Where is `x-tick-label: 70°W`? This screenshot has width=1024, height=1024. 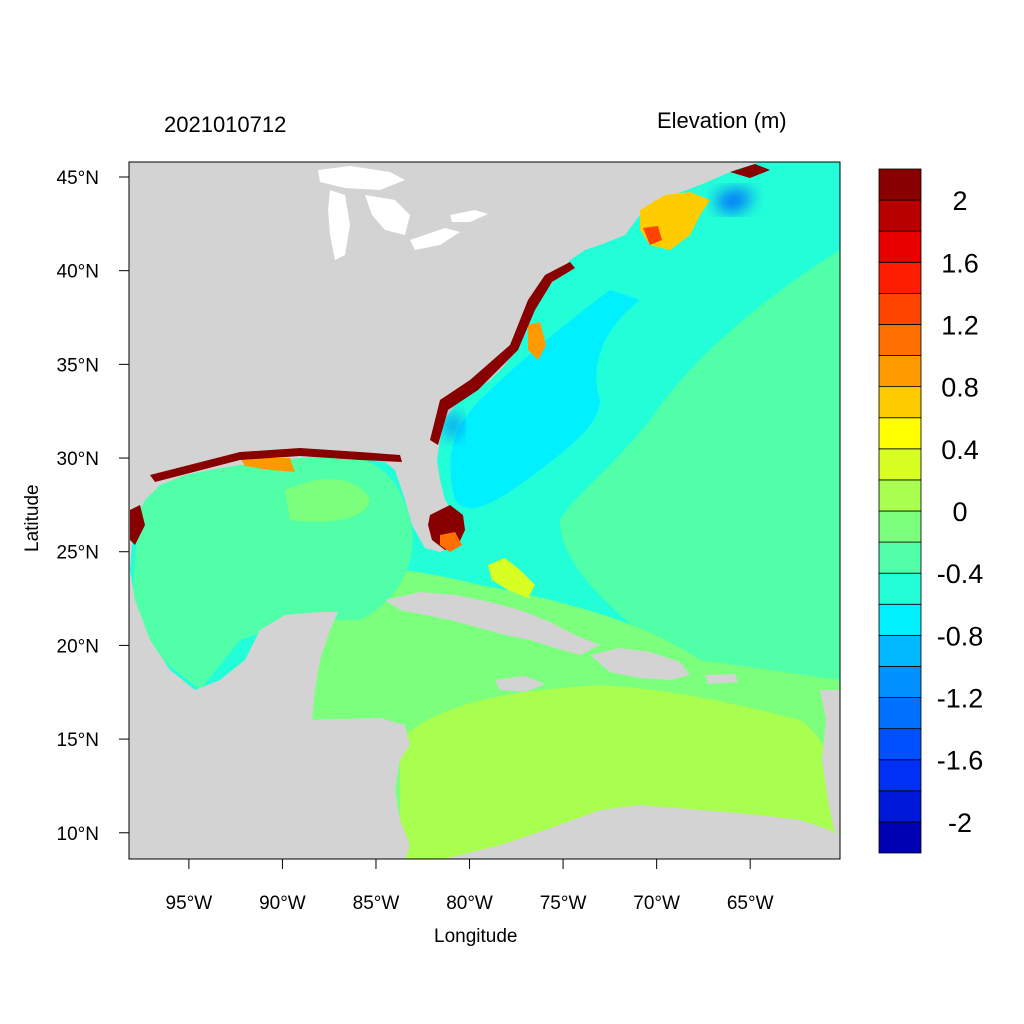
x-tick-label: 70°W is located at coordinates (656, 903).